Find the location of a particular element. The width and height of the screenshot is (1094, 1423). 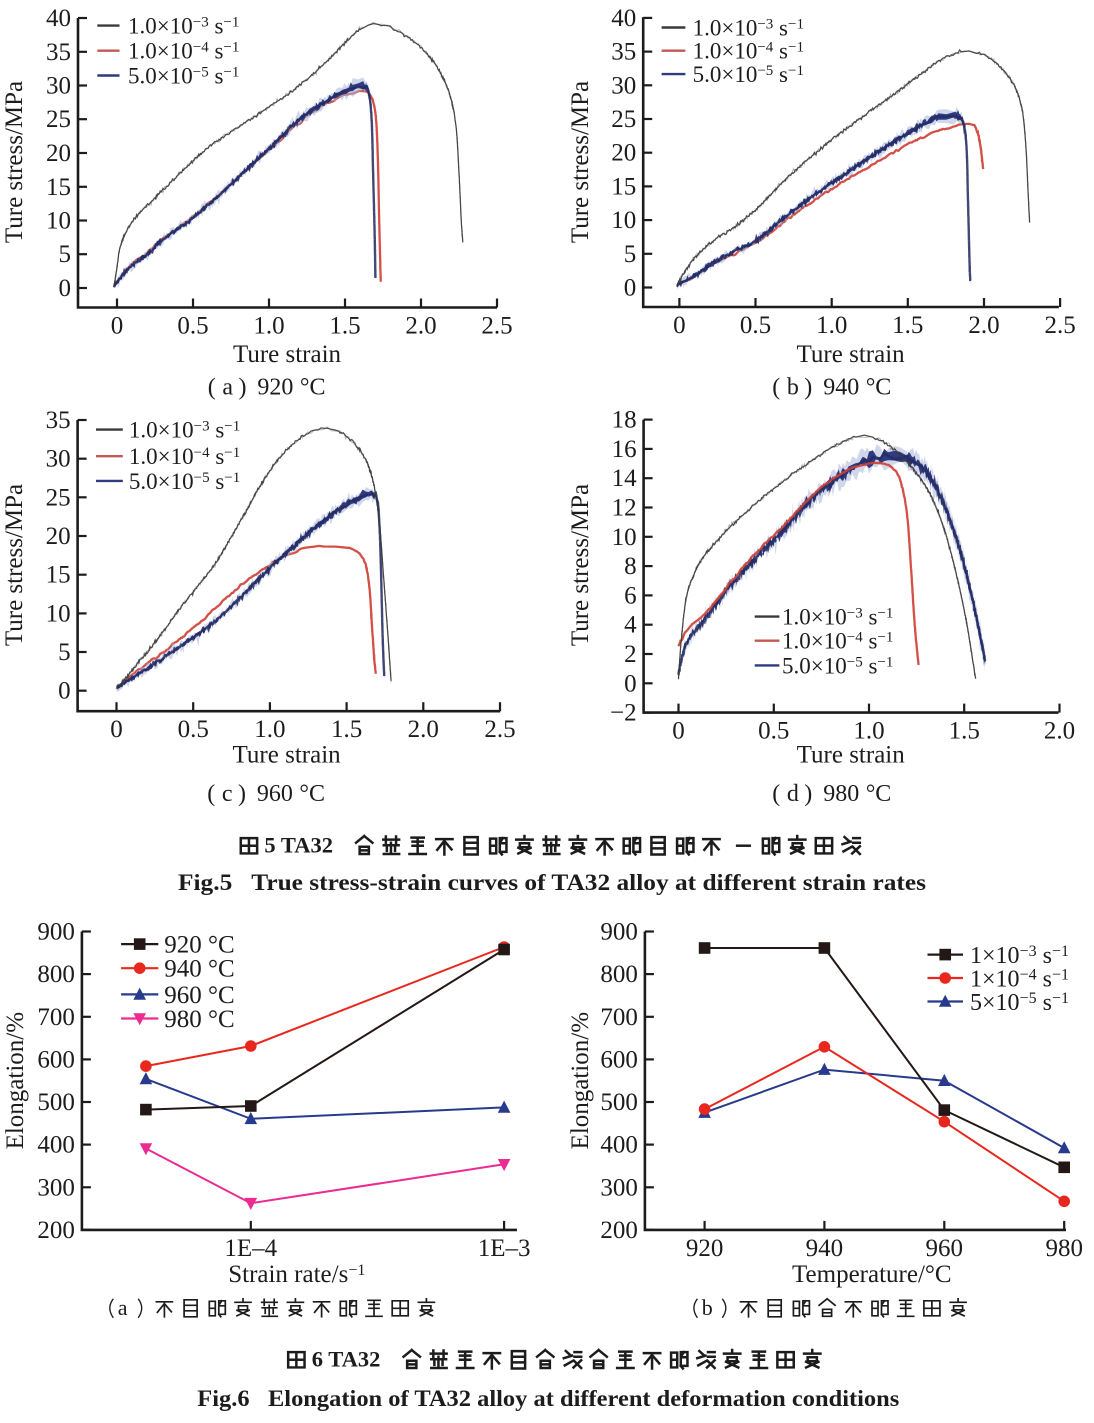

svg-text: 960 is located at coordinates (945, 1248).